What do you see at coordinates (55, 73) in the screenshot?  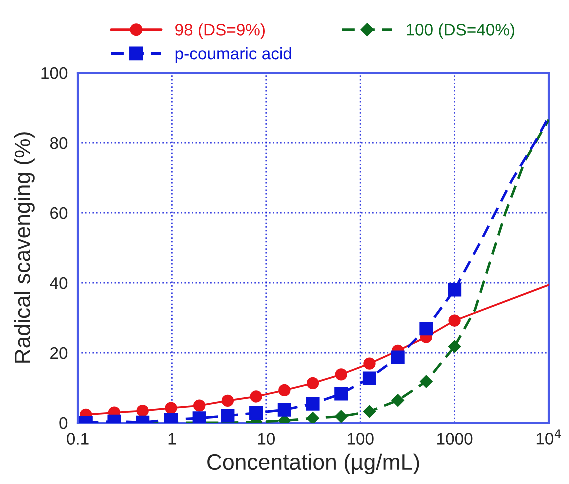 I see `y-tick-label: 100` at bounding box center [55, 73].